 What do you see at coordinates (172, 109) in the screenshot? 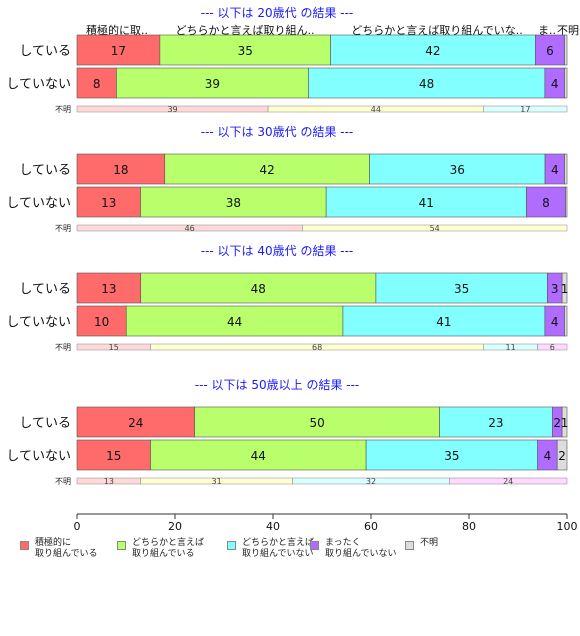
I see `share-value-label: 39` at bounding box center [172, 109].